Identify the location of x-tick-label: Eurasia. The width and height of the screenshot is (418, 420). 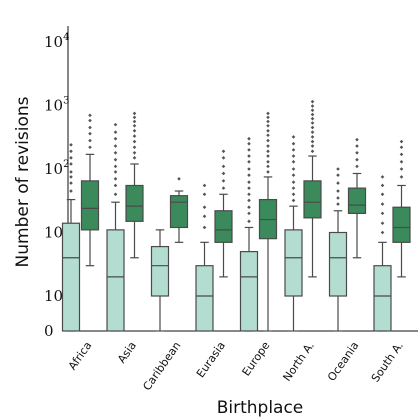
(211, 359).